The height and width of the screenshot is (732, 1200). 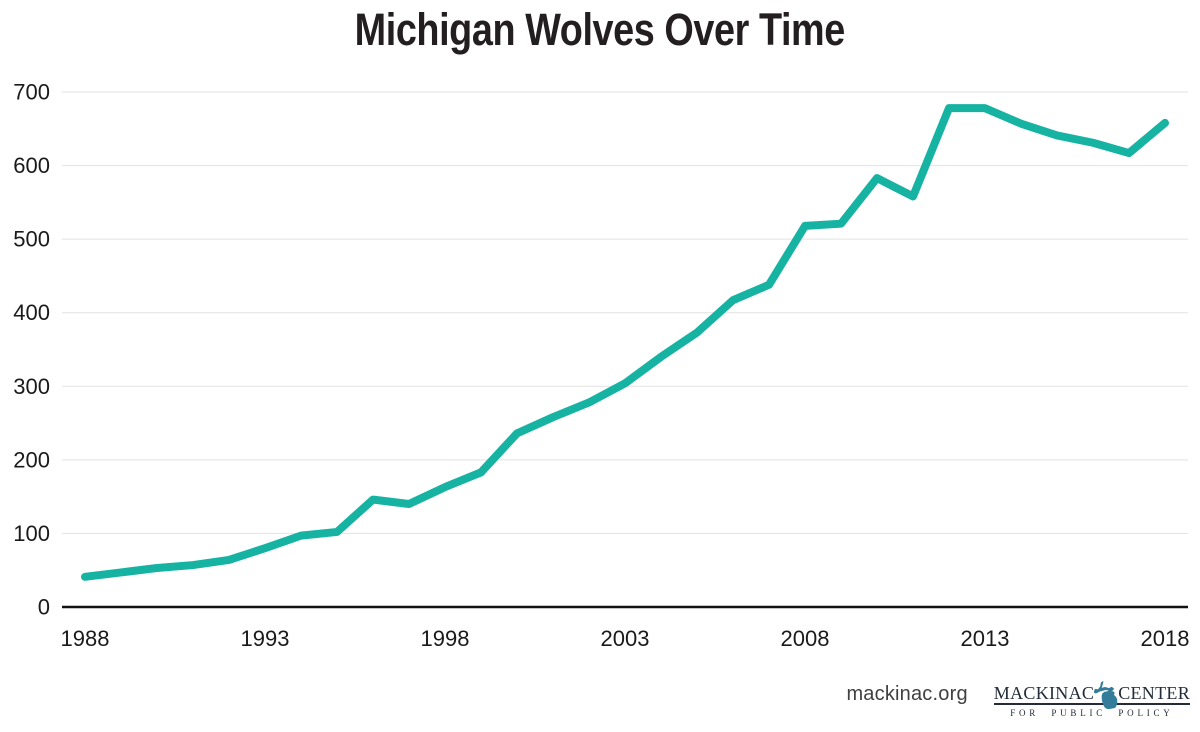 I want to click on mackinac-center-logo: MACKINAC CENTER FOR PUBLIC POLICY, so click(x=1091, y=699).